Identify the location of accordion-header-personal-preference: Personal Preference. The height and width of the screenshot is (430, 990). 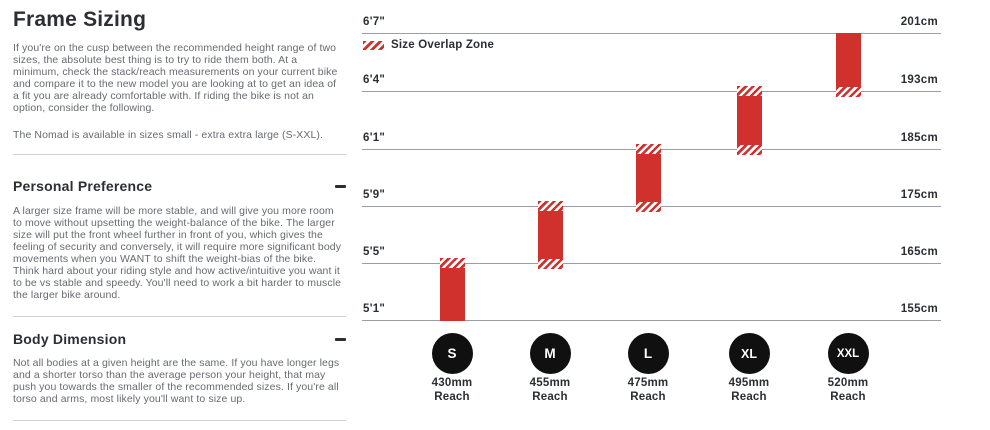
(179, 186).